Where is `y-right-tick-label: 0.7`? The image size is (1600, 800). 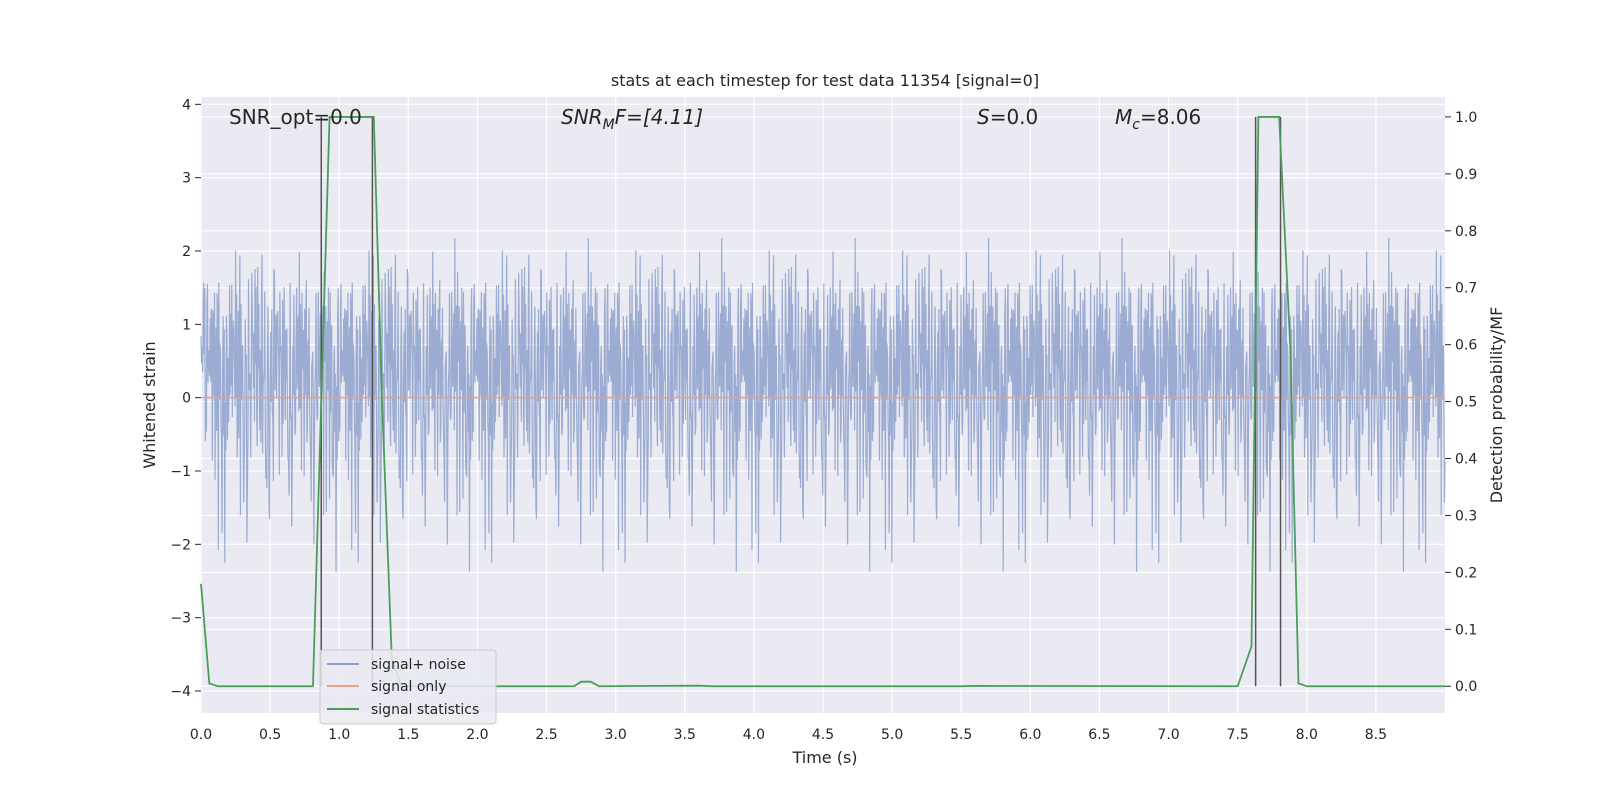 y-right-tick-label: 0.7 is located at coordinates (1466, 289).